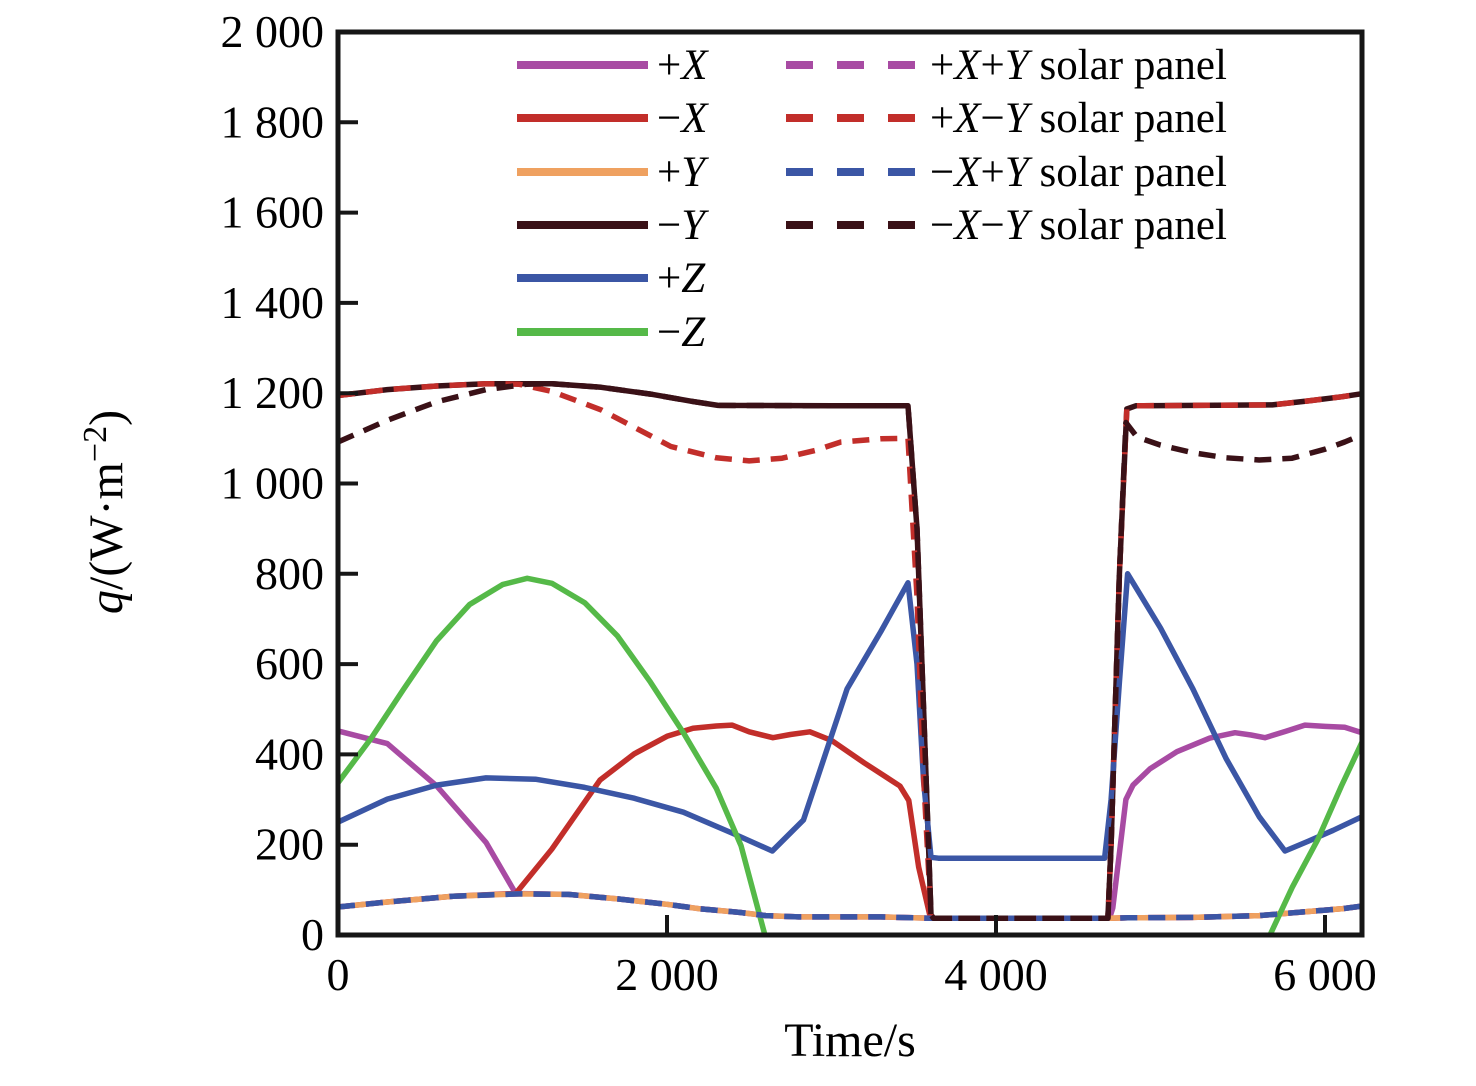 The height and width of the screenshot is (1086, 1476). What do you see at coordinates (273, 302) in the screenshot?
I see `y-tick-label: 1 400` at bounding box center [273, 302].